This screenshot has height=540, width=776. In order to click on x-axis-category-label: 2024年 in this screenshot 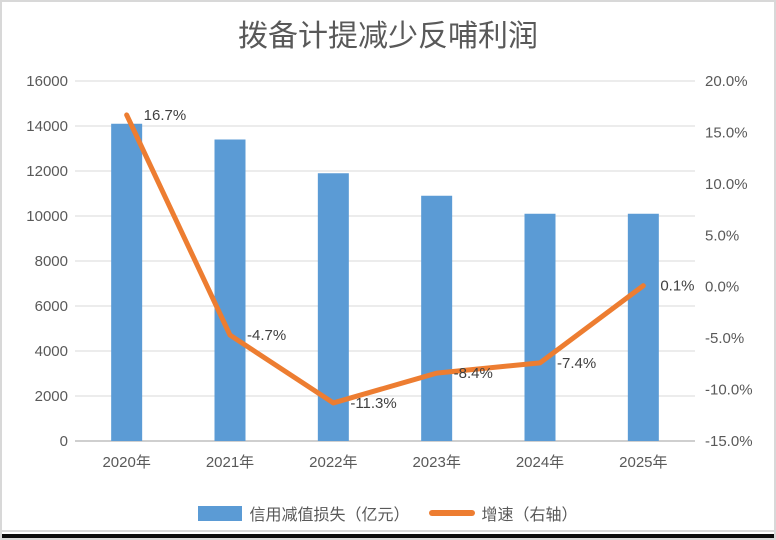, I will do `click(540, 462)`.